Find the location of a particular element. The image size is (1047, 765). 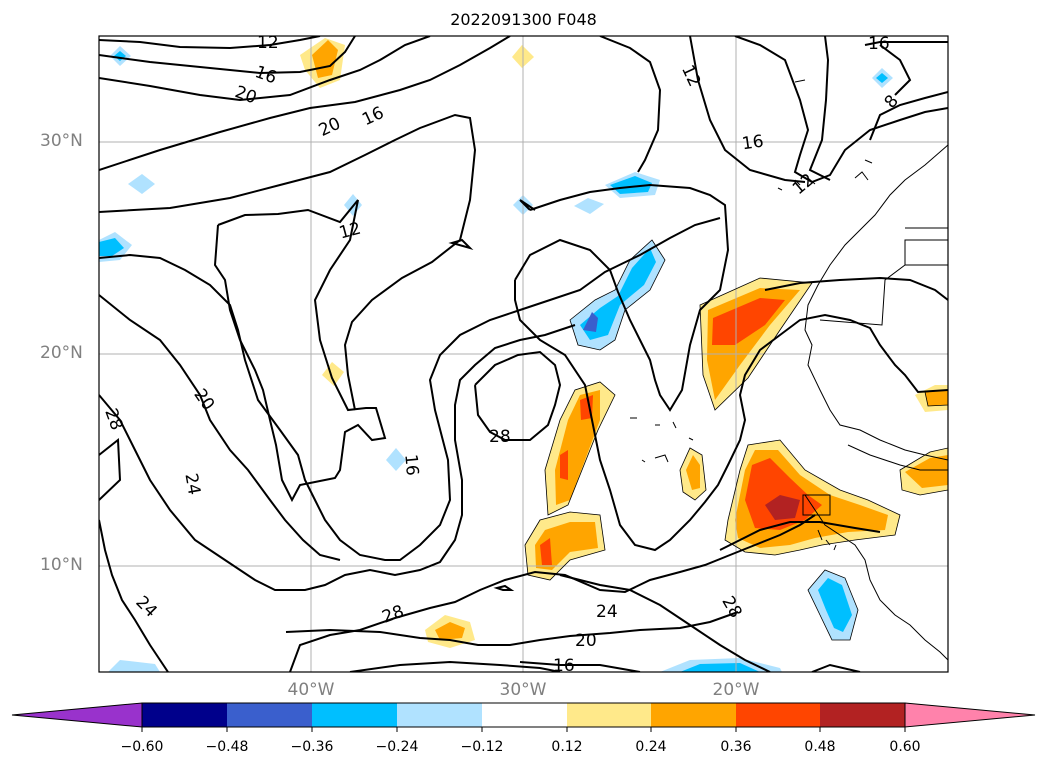

lat-label-30n: 30°N is located at coordinates (61, 141).